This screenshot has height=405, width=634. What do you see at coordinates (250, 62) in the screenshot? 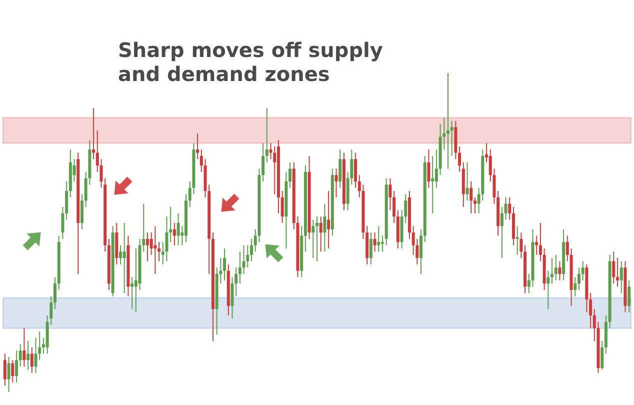
I see `chart-title: Sharp moves off supply and demand zones` at bounding box center [250, 62].